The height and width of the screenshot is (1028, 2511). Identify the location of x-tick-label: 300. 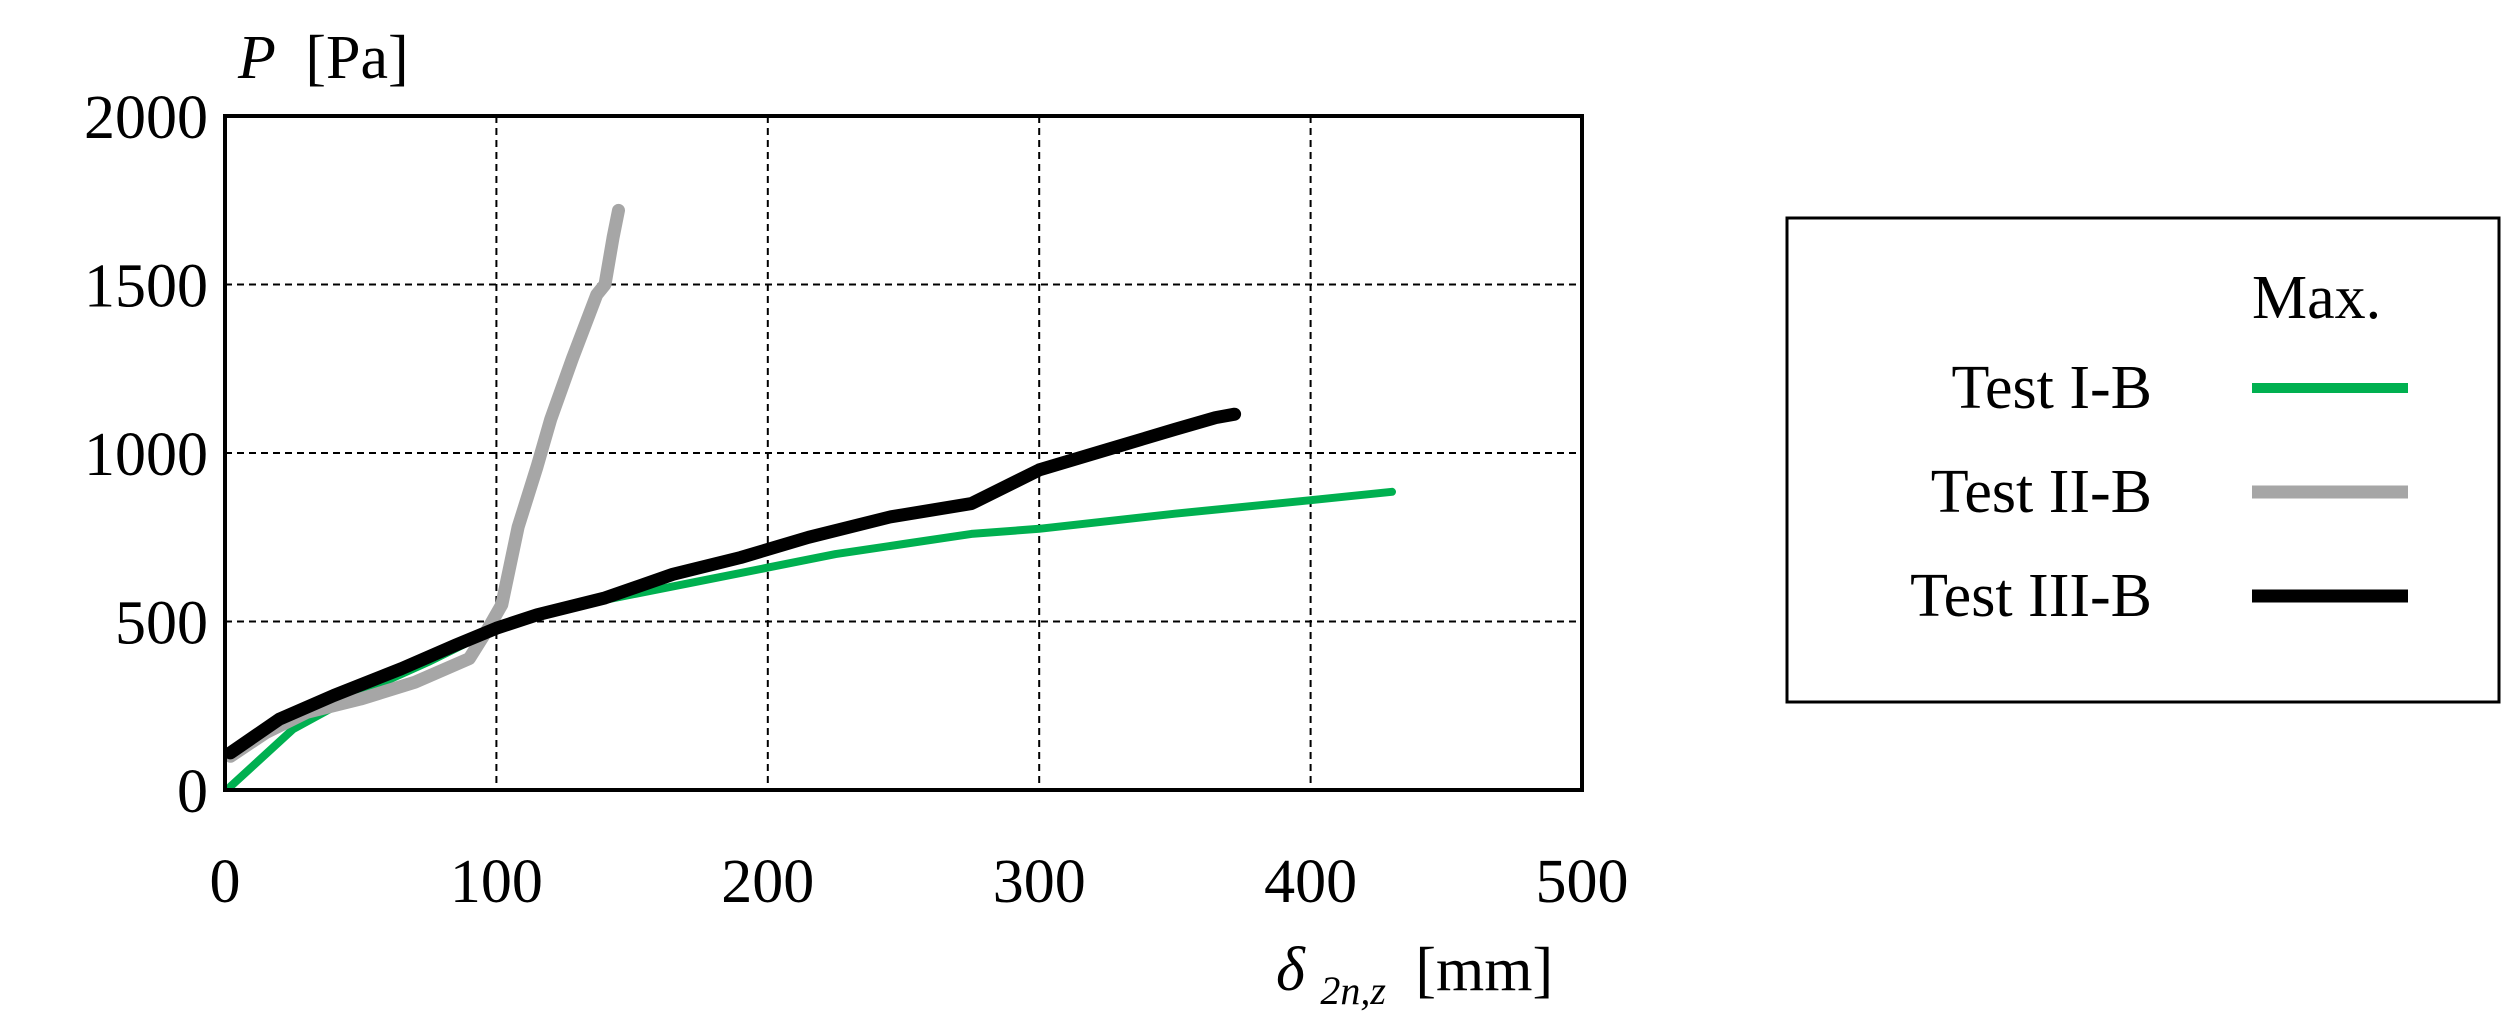
(1039, 882).